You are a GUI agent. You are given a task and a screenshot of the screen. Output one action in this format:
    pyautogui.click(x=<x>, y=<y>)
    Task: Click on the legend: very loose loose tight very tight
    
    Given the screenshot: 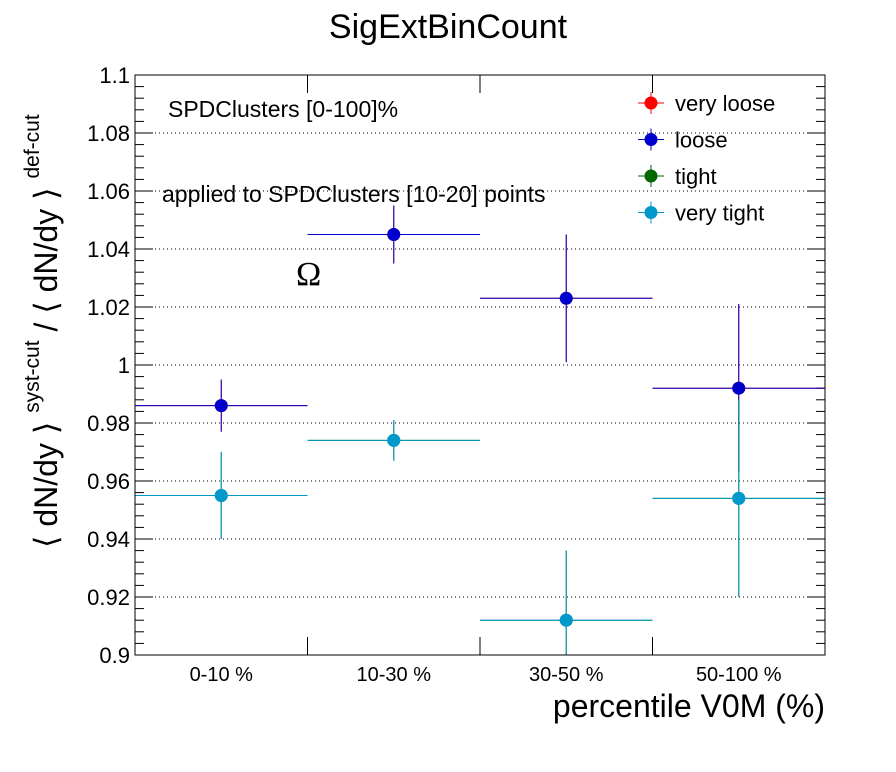 What is the action you would take?
    pyautogui.click(x=706, y=158)
    